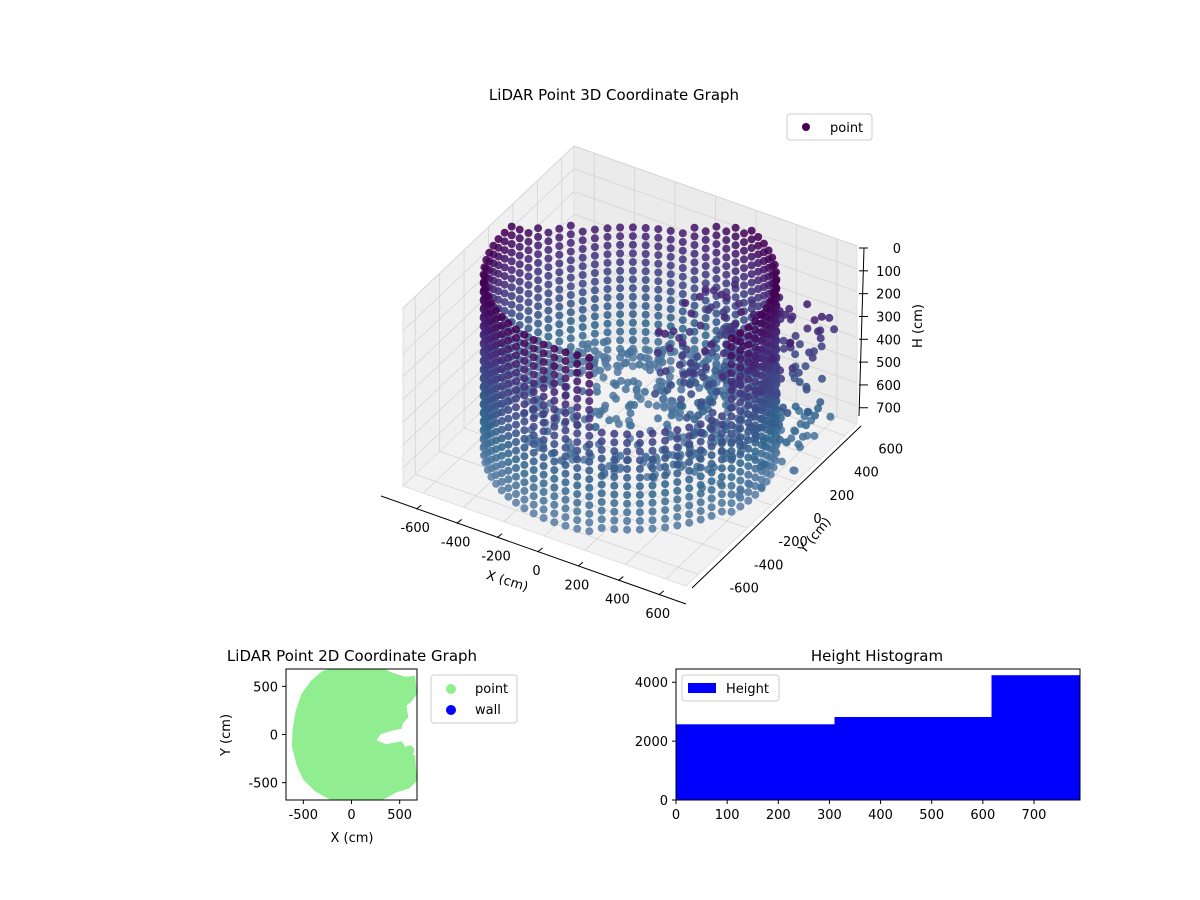 The height and width of the screenshot is (900, 1200). What do you see at coordinates (897, 249) in the screenshot?
I see `chart3d-ztick-label: 0` at bounding box center [897, 249].